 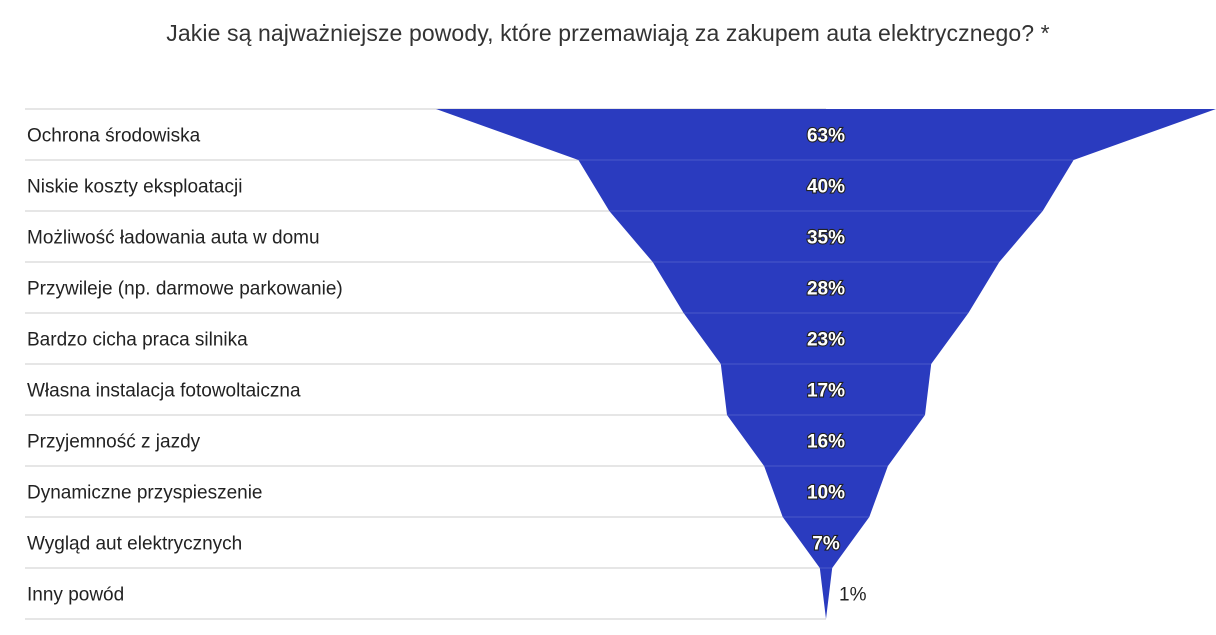 I want to click on value-labels: 63% 40% 35% 28% 23% 17% 16% 10% 7% 1%, so click(x=836, y=365).